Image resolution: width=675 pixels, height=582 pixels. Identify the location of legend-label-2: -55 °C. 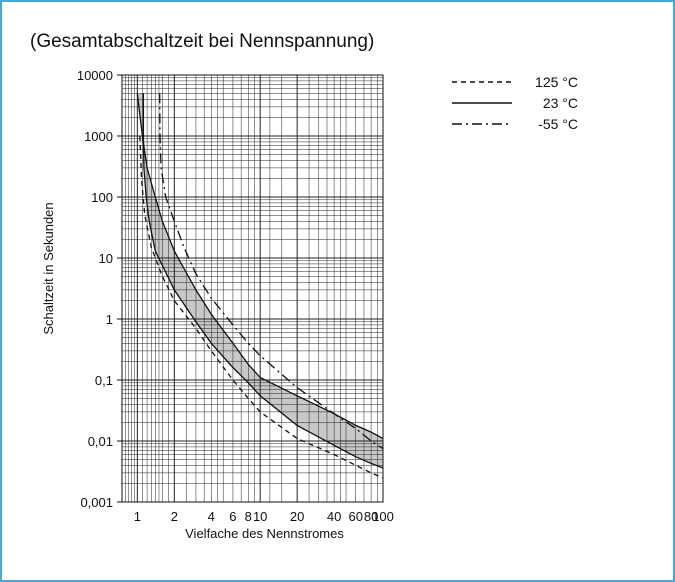
(558, 124).